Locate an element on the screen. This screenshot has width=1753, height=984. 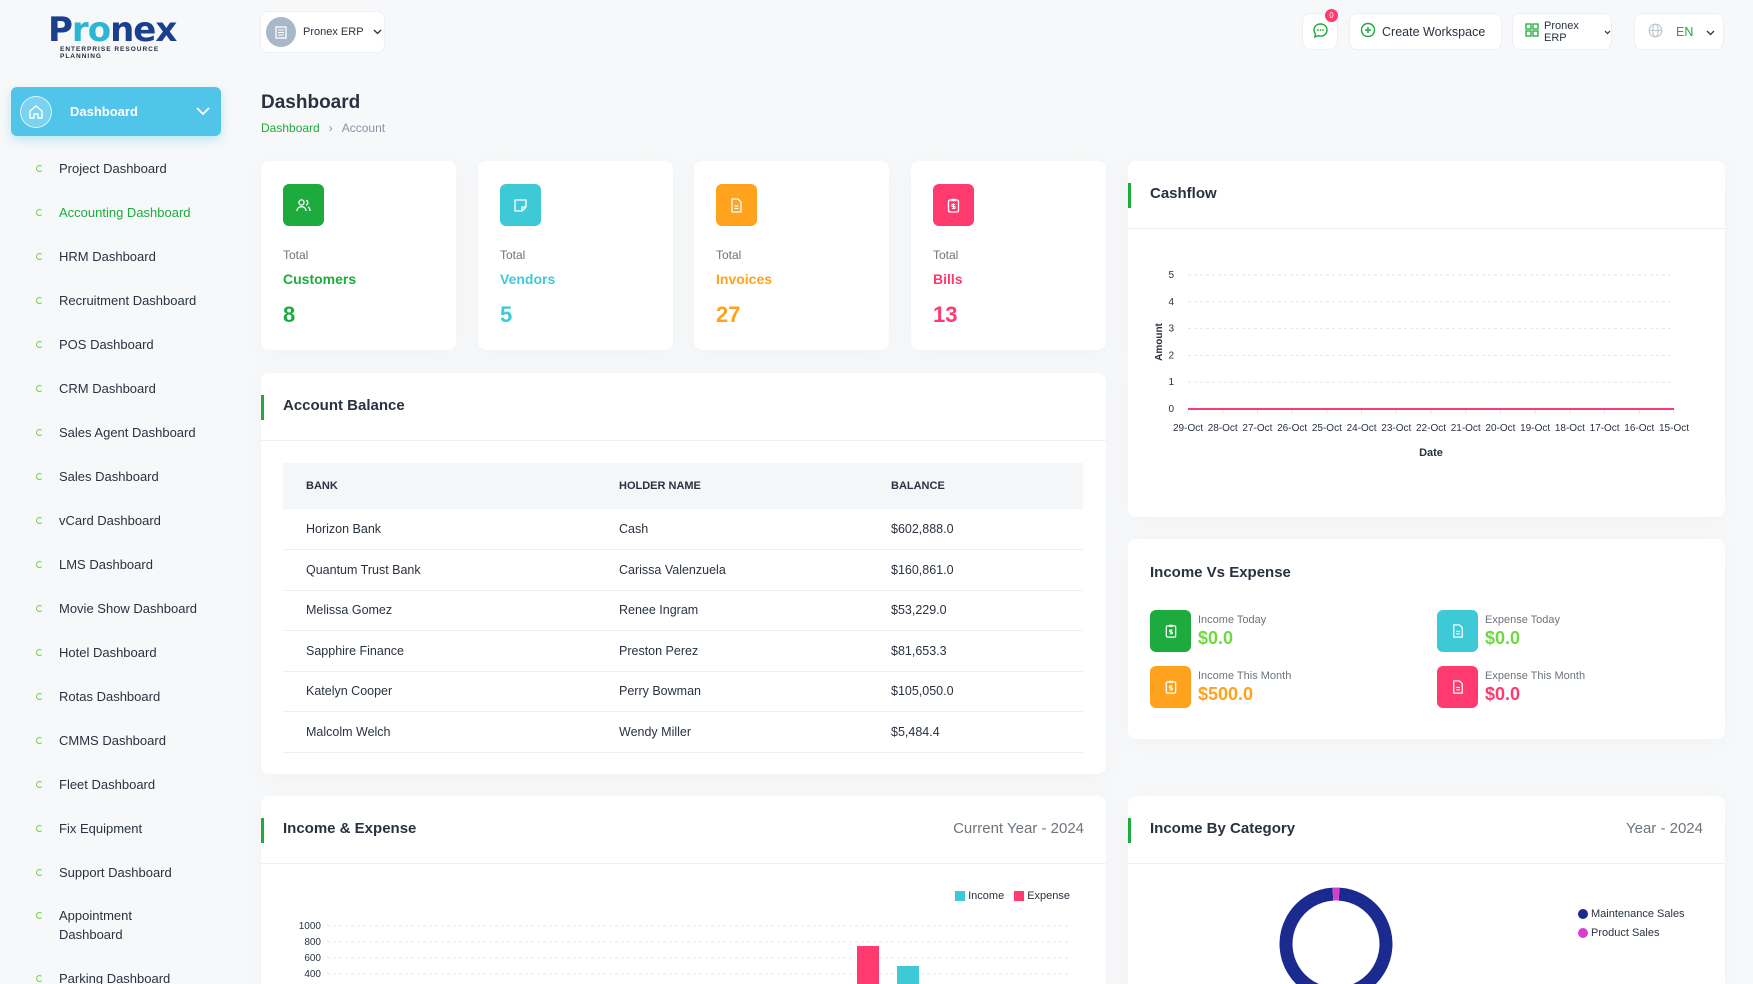
card-period: Year - 2024 is located at coordinates (1664, 828).